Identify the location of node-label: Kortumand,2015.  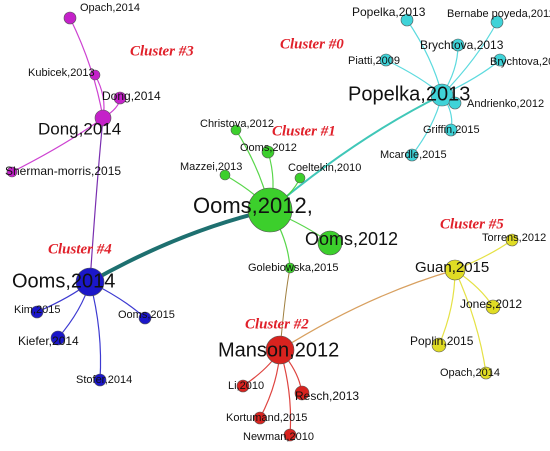
(266, 418).